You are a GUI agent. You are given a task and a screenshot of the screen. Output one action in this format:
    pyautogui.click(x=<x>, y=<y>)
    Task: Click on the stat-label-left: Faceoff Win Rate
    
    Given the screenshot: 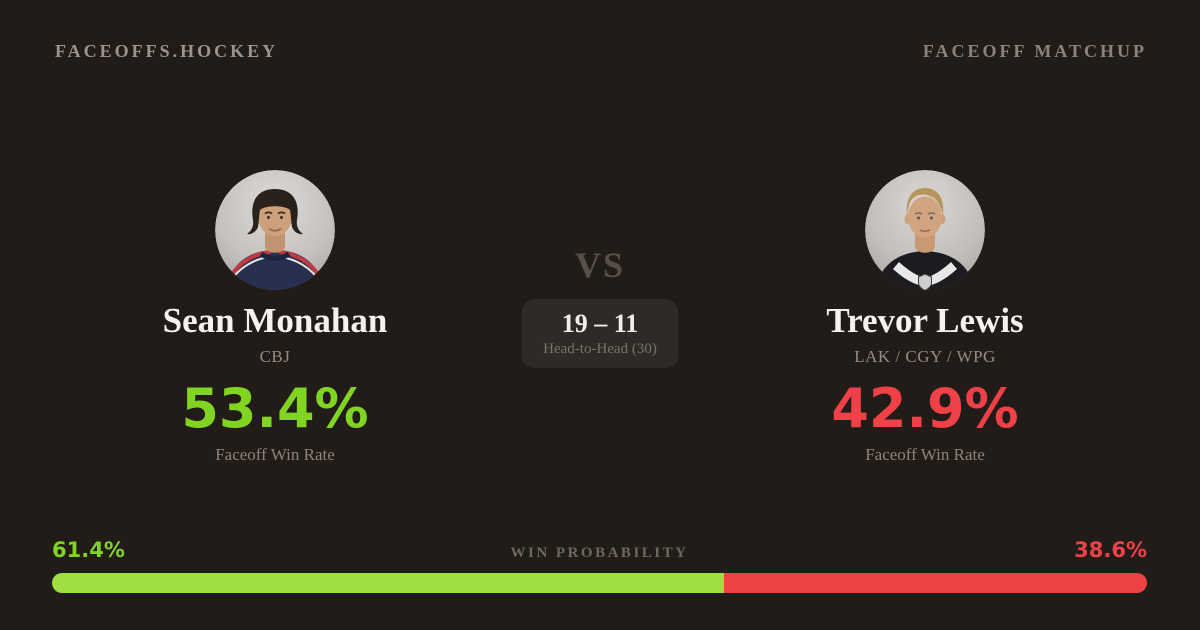 What is the action you would take?
    pyautogui.click(x=275, y=454)
    